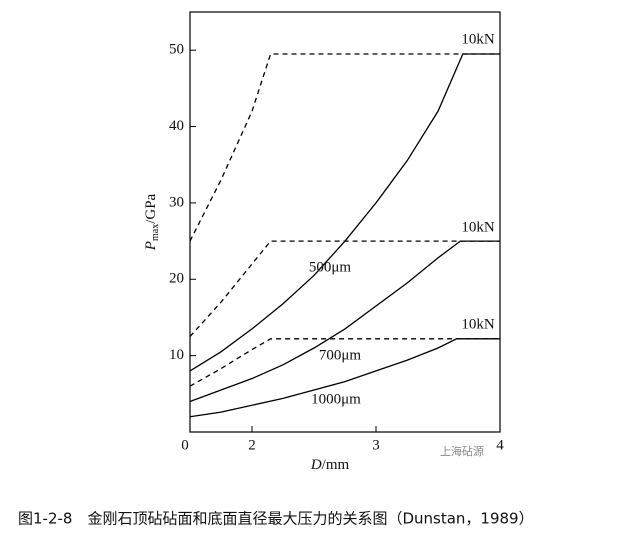 The image size is (644, 548). What do you see at coordinates (185, 445) in the screenshot?
I see `x-tick-label: 0` at bounding box center [185, 445].